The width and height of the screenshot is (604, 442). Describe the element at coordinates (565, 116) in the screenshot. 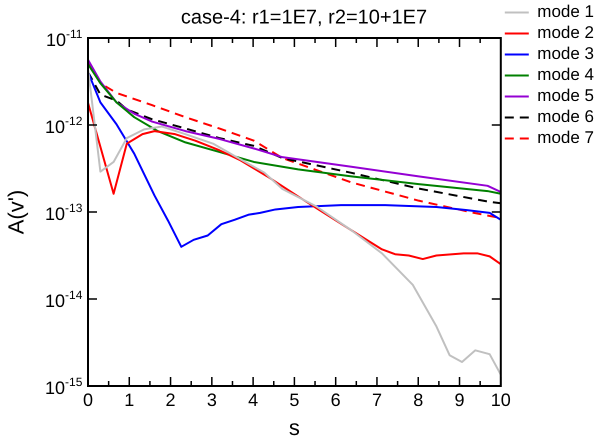

I see `legend-label: mode 6` at that location.